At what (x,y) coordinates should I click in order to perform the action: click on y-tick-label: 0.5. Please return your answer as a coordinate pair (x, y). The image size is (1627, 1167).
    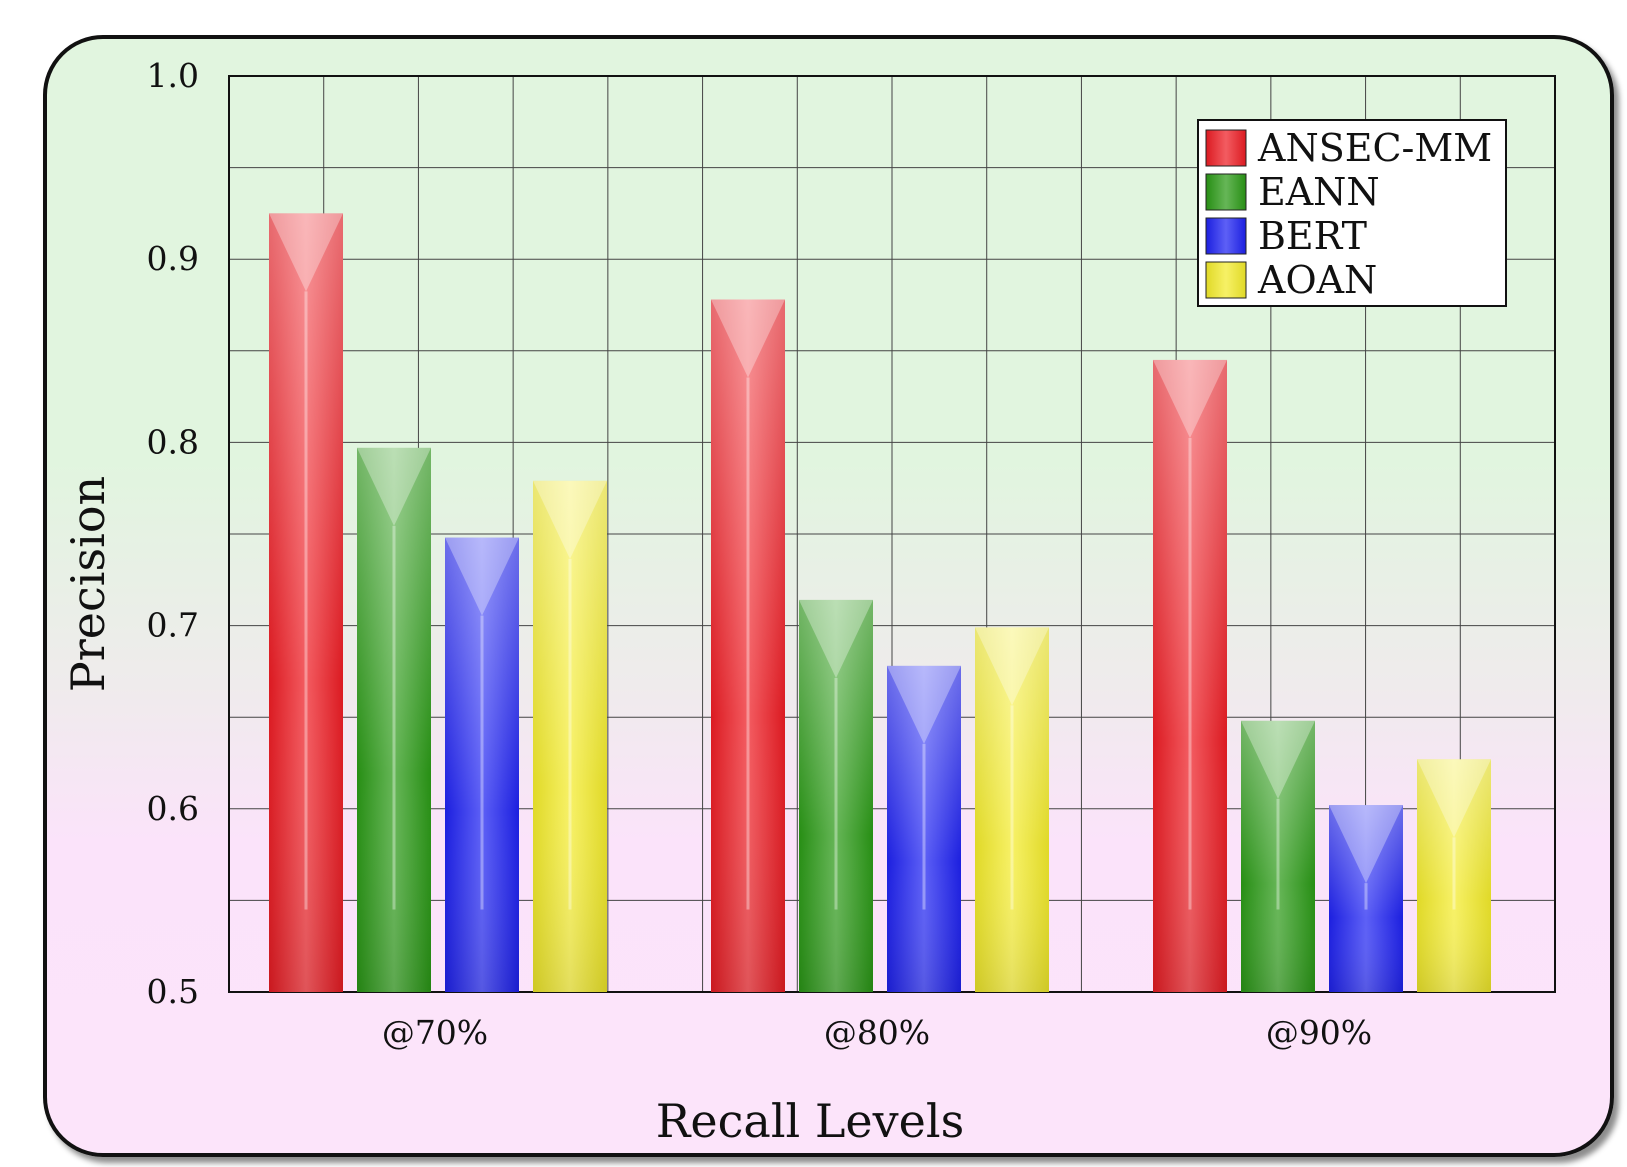
    Looking at the image, I should click on (173, 991).